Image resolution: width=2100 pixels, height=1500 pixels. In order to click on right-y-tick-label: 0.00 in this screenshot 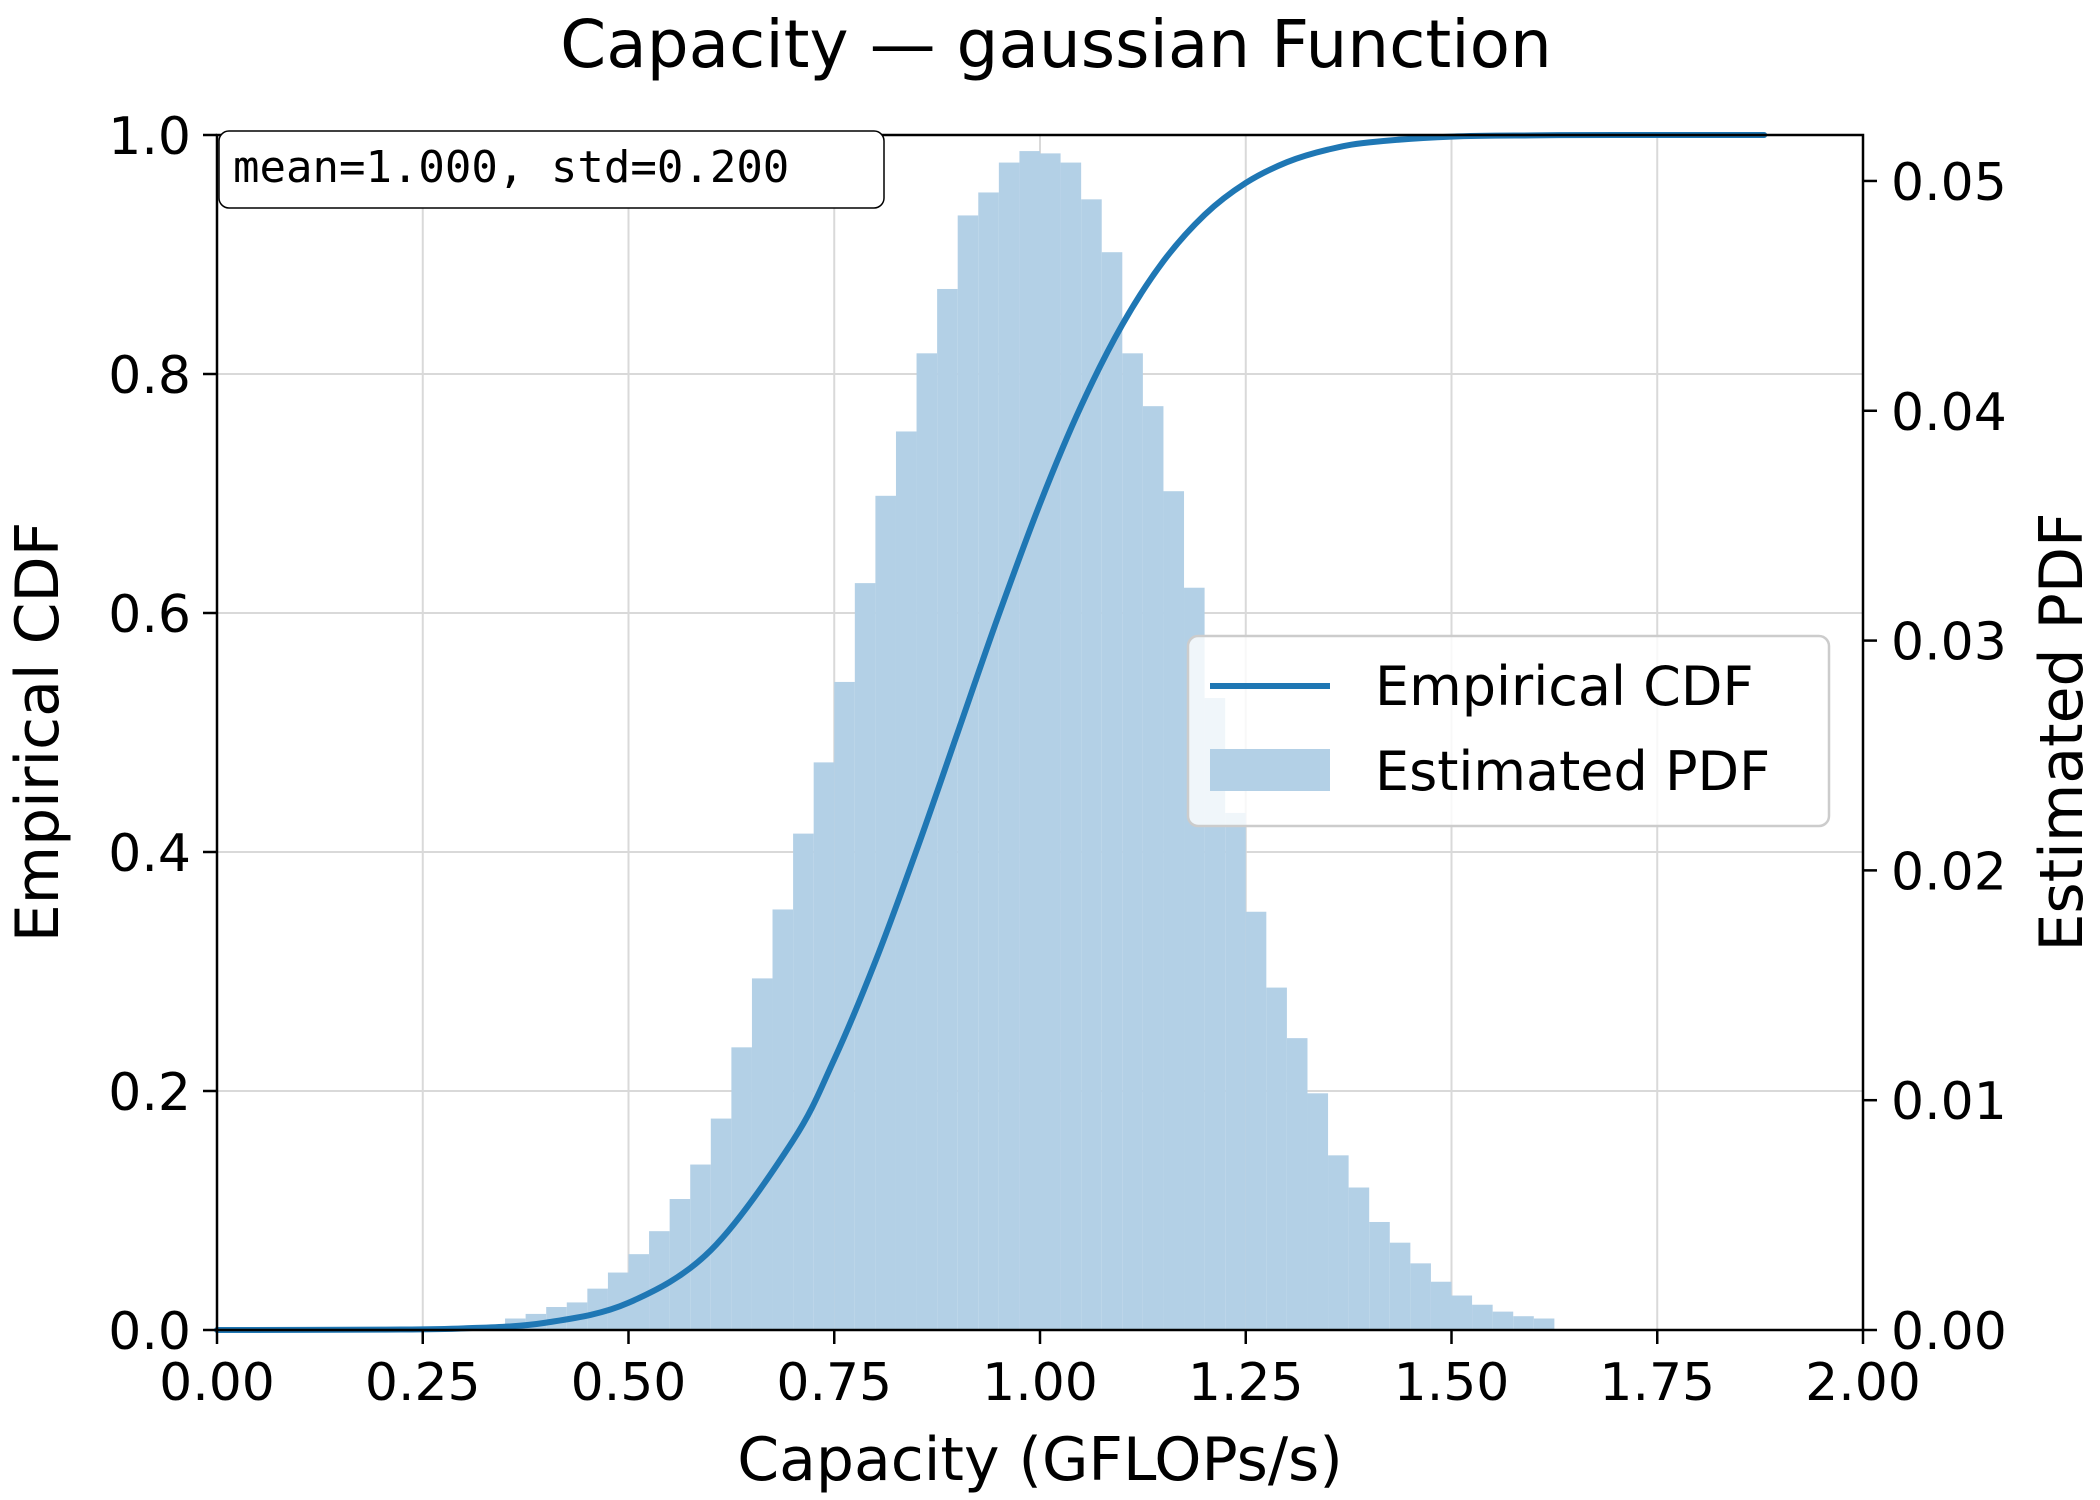, I will do `click(1949, 1332)`.